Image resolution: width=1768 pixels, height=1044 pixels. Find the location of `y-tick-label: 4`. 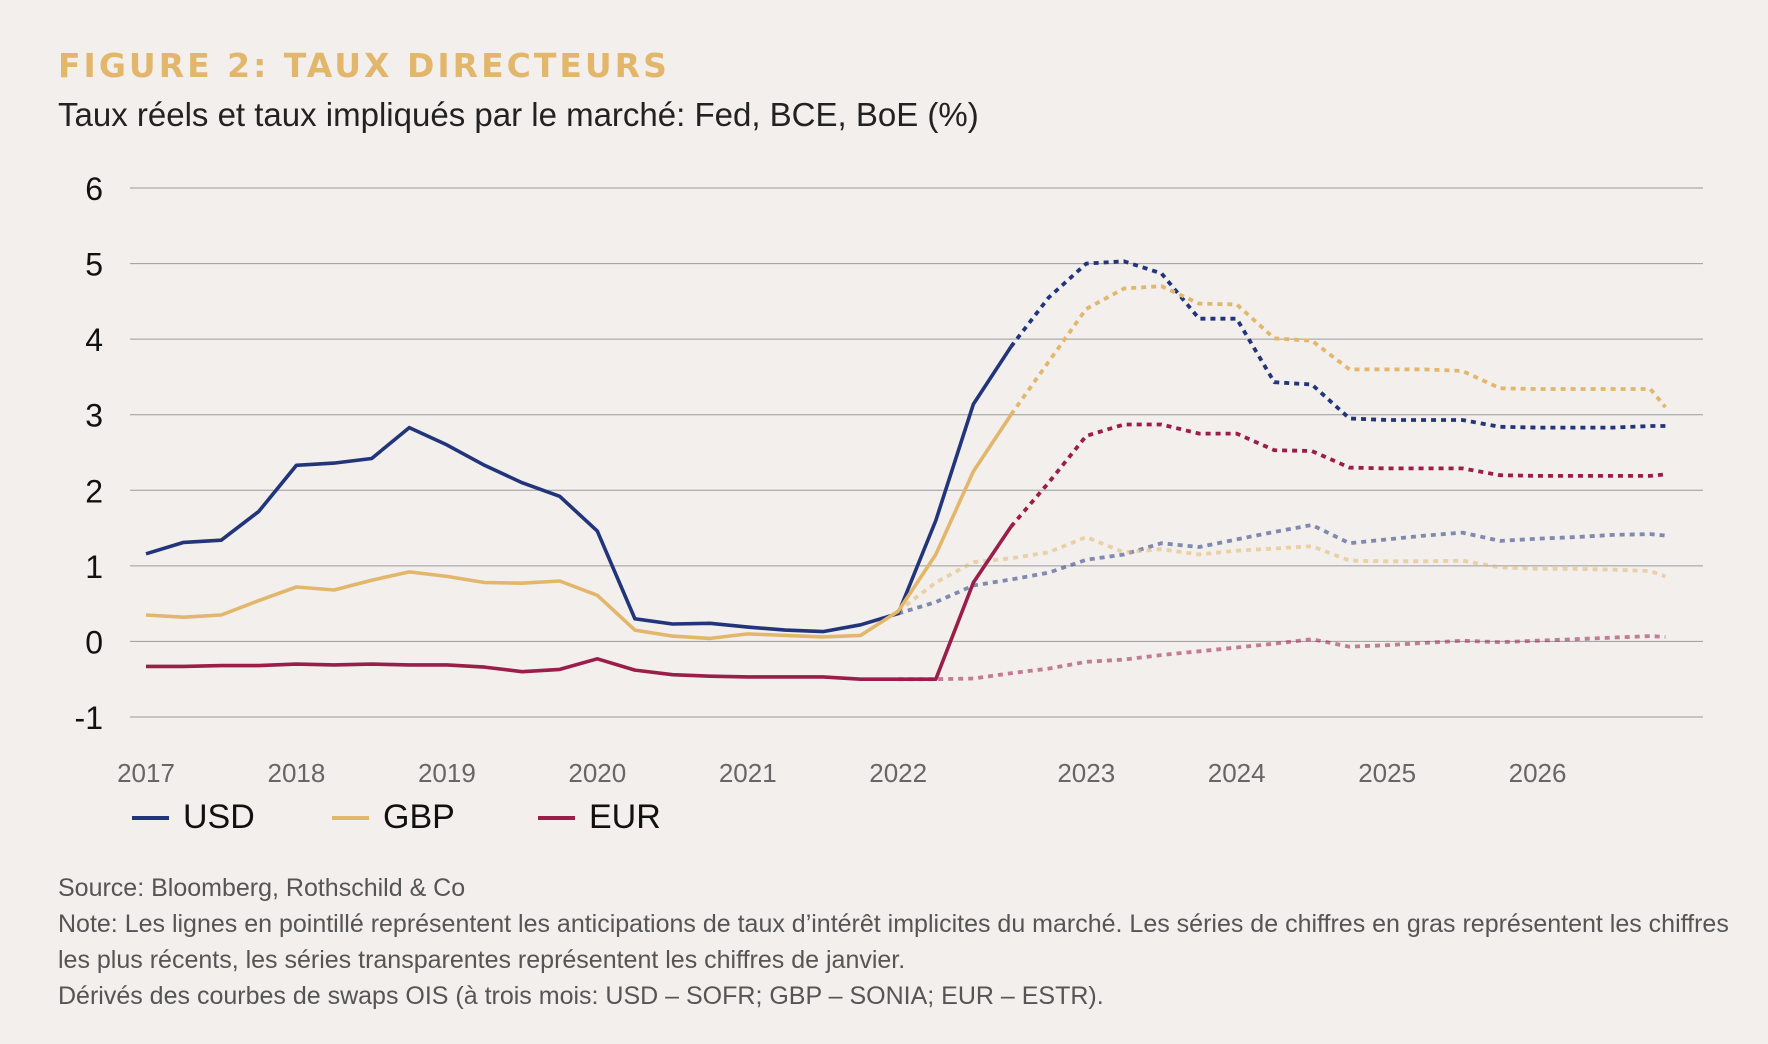

y-tick-label: 4 is located at coordinates (94, 340).